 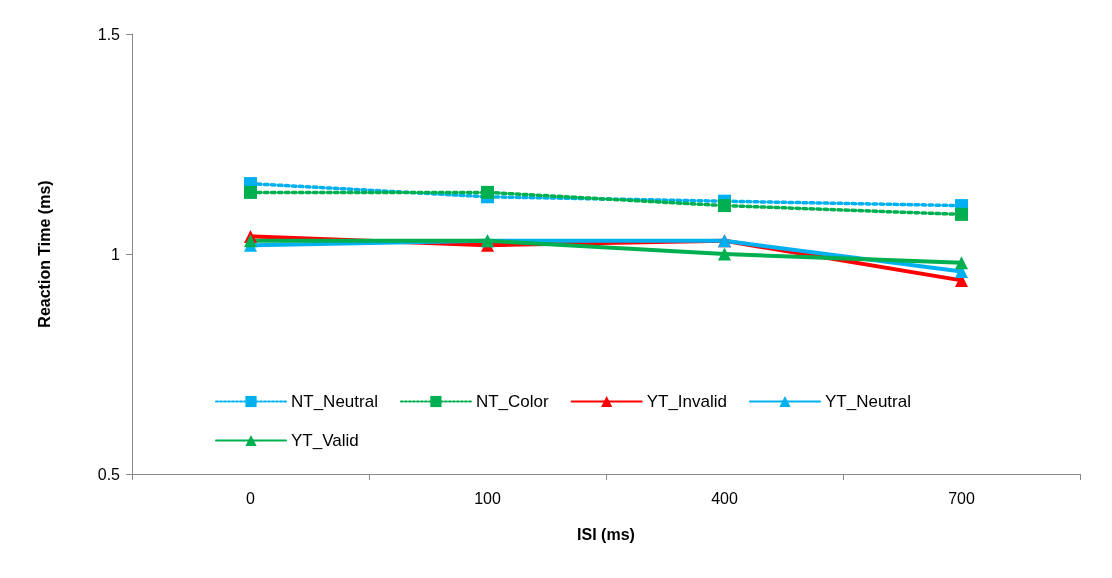 What do you see at coordinates (686, 401) in the screenshot?
I see `legend-label: YT_Invalid` at bounding box center [686, 401].